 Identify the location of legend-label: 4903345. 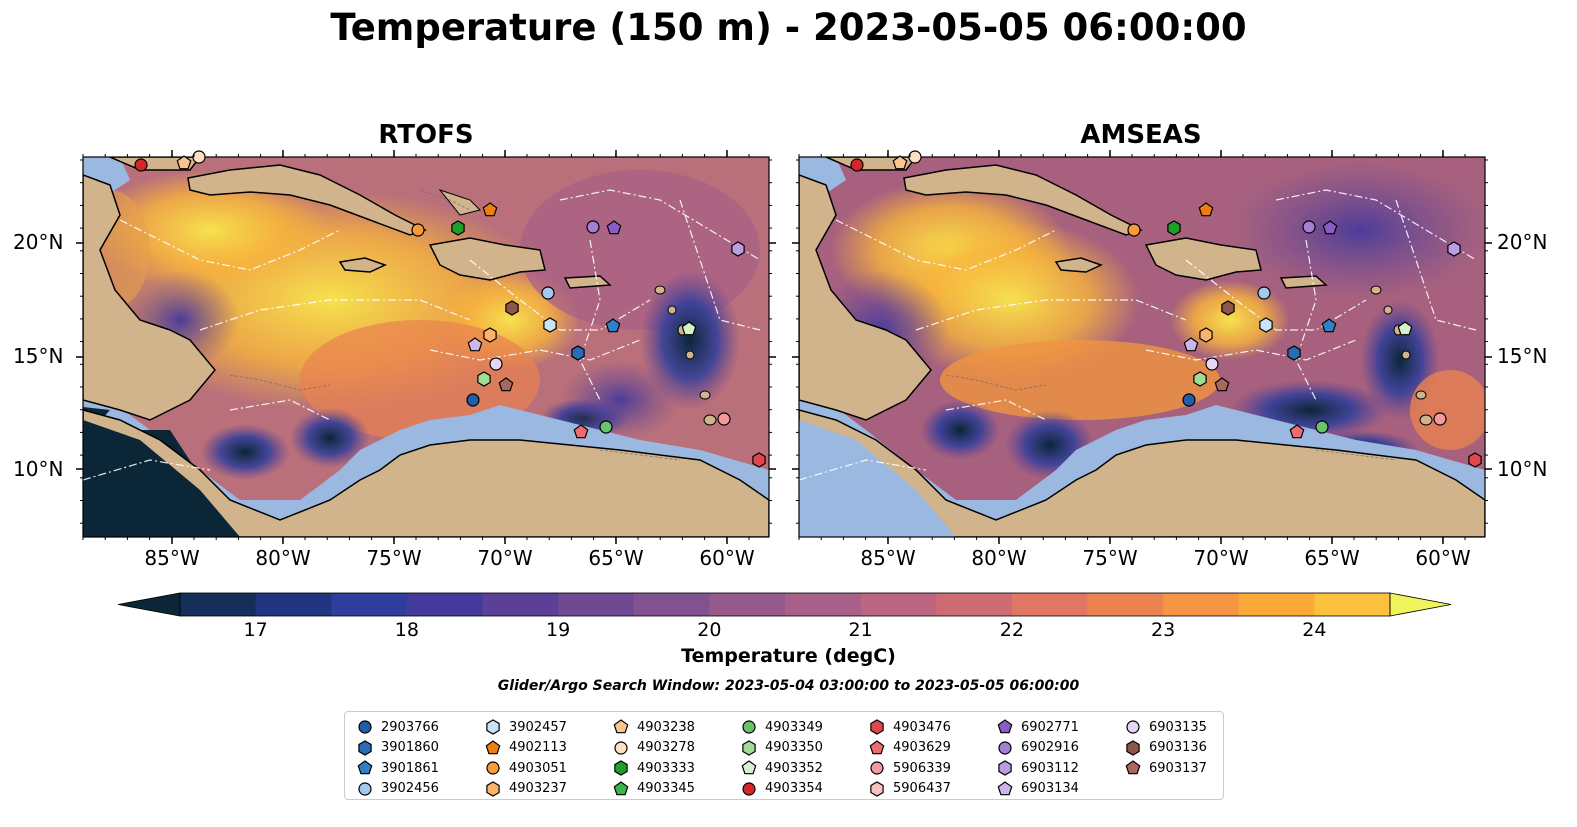
(666, 789).